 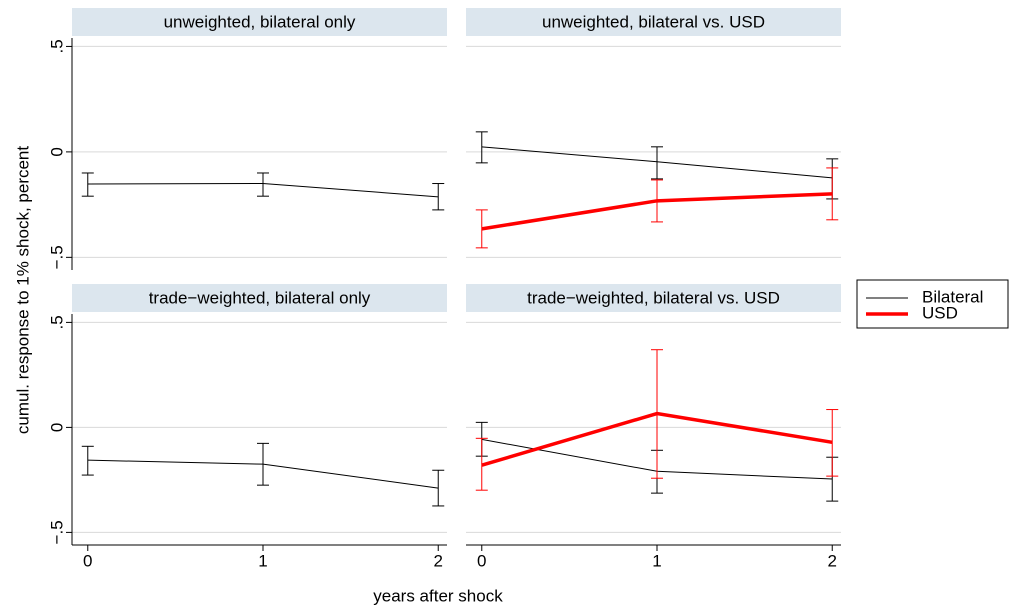 I want to click on panel-title: unweighted, bilateral only, so click(x=260, y=21).